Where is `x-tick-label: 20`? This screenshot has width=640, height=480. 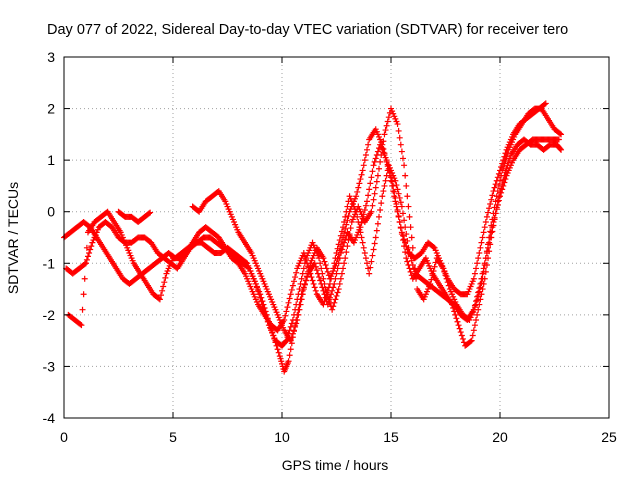 x-tick-label: 20 is located at coordinates (500, 437).